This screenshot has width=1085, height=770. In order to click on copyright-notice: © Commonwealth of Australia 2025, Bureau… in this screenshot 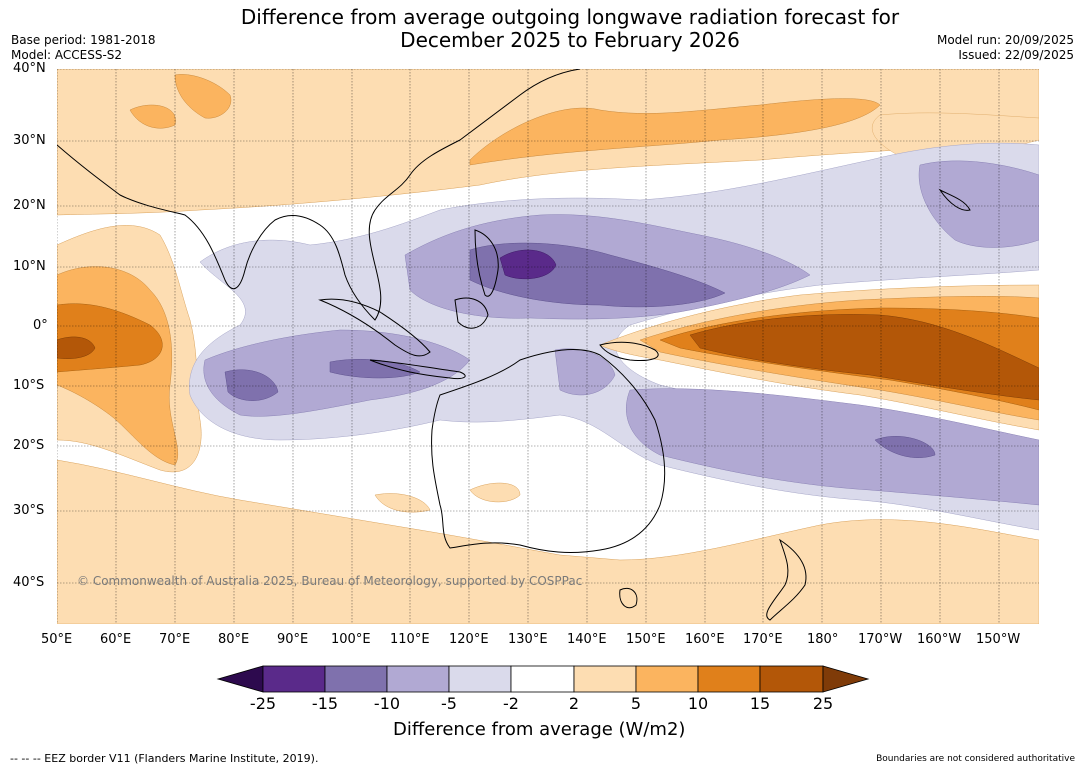, I will do `click(330, 581)`.